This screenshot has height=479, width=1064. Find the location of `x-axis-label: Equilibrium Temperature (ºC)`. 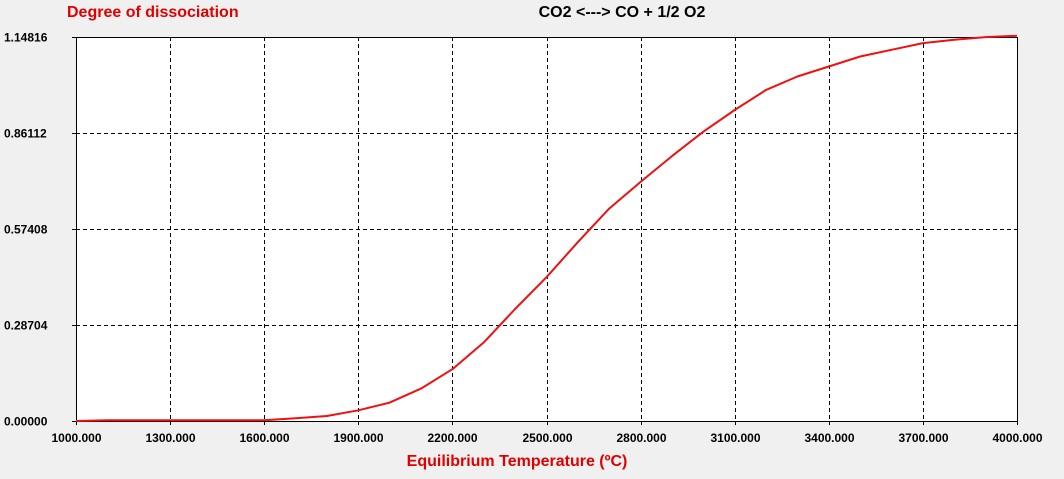

x-axis-label: Equilibrium Temperature (ºC) is located at coordinates (517, 461).